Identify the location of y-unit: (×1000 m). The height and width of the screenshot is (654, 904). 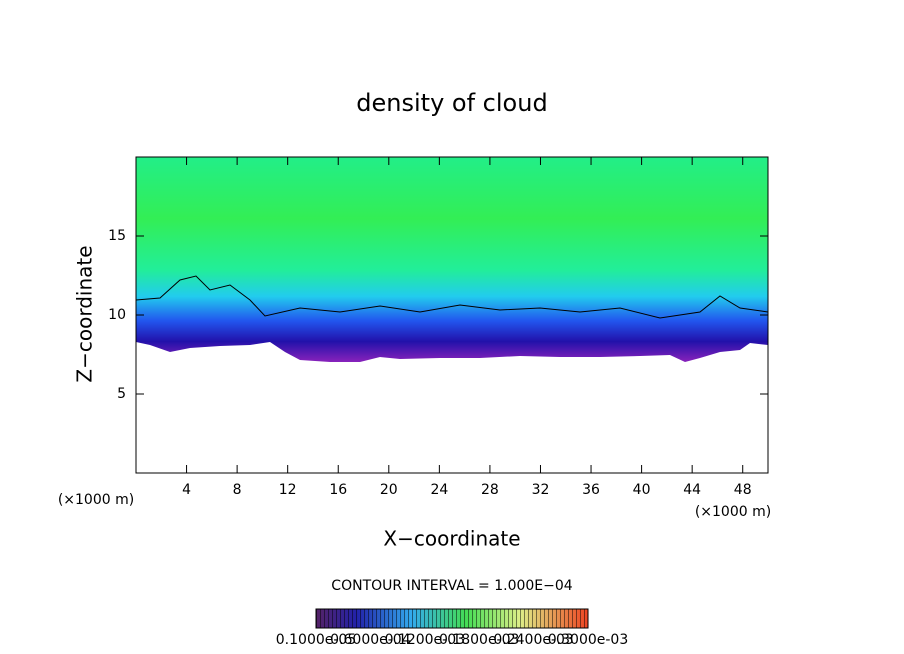
(96, 500).